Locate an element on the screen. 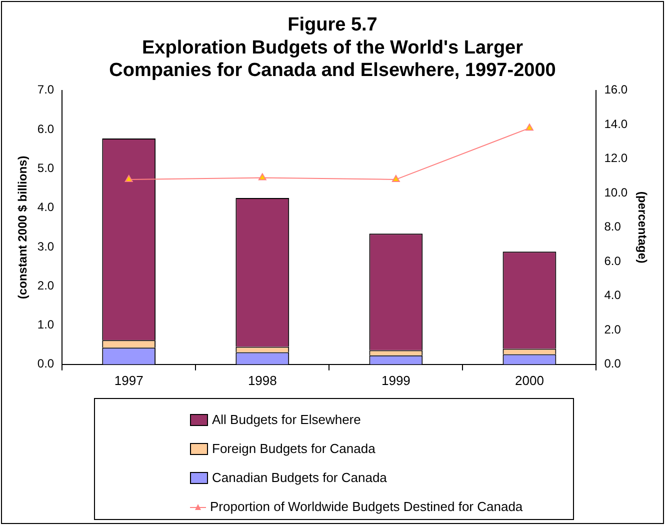  y2-tick-label: 12.0 is located at coordinates (616, 158).